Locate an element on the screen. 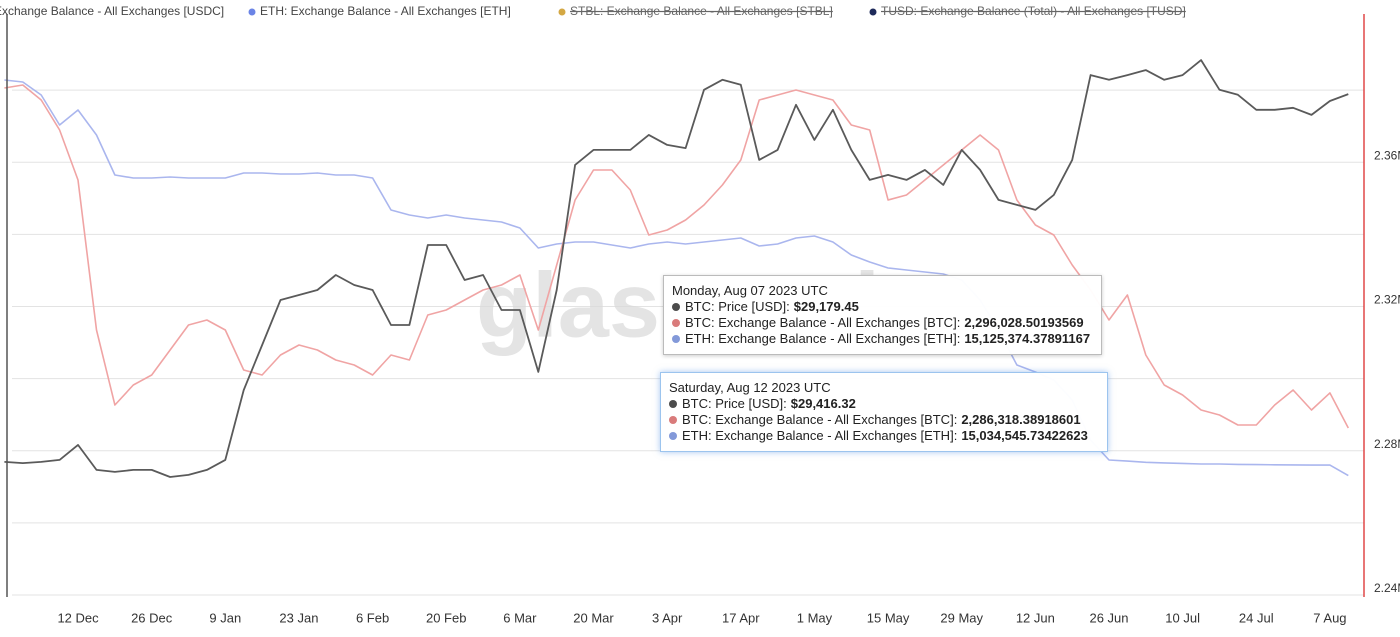 This screenshot has height=637, width=1400. y2-tick-label: 2.24M is located at coordinates (1387, 588).